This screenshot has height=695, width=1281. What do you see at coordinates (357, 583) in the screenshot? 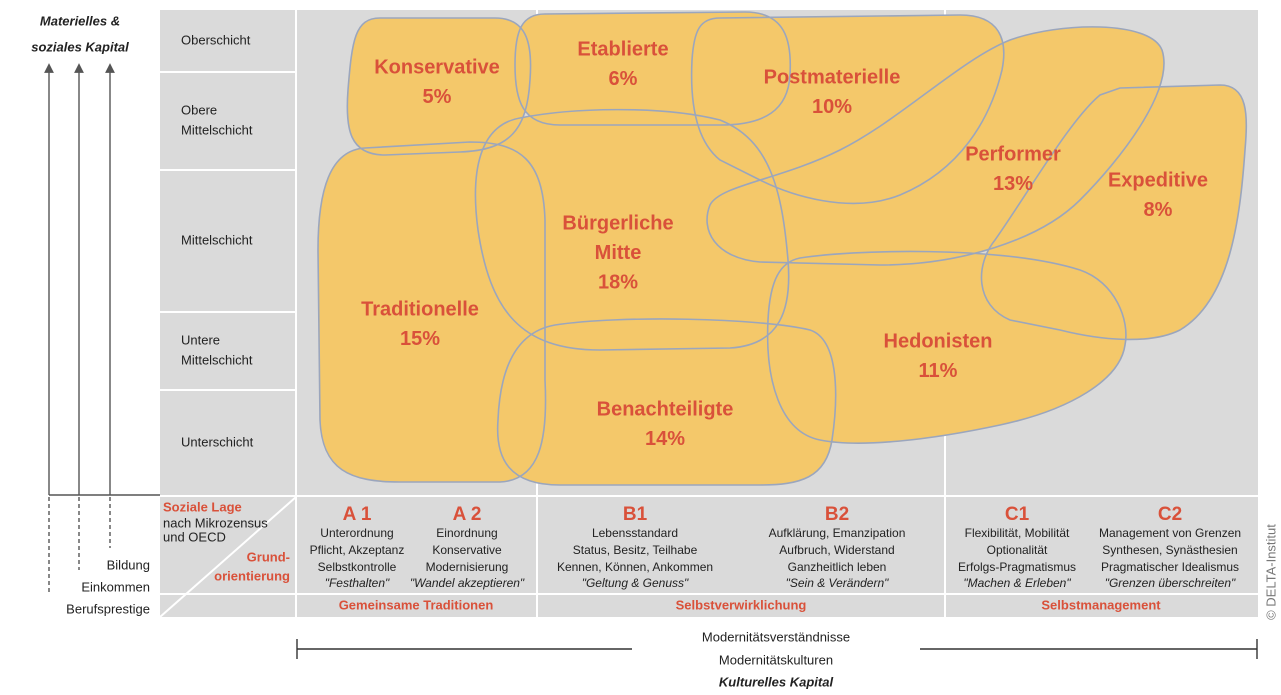
I see `orientation-motto: "Festhalten"` at bounding box center [357, 583].